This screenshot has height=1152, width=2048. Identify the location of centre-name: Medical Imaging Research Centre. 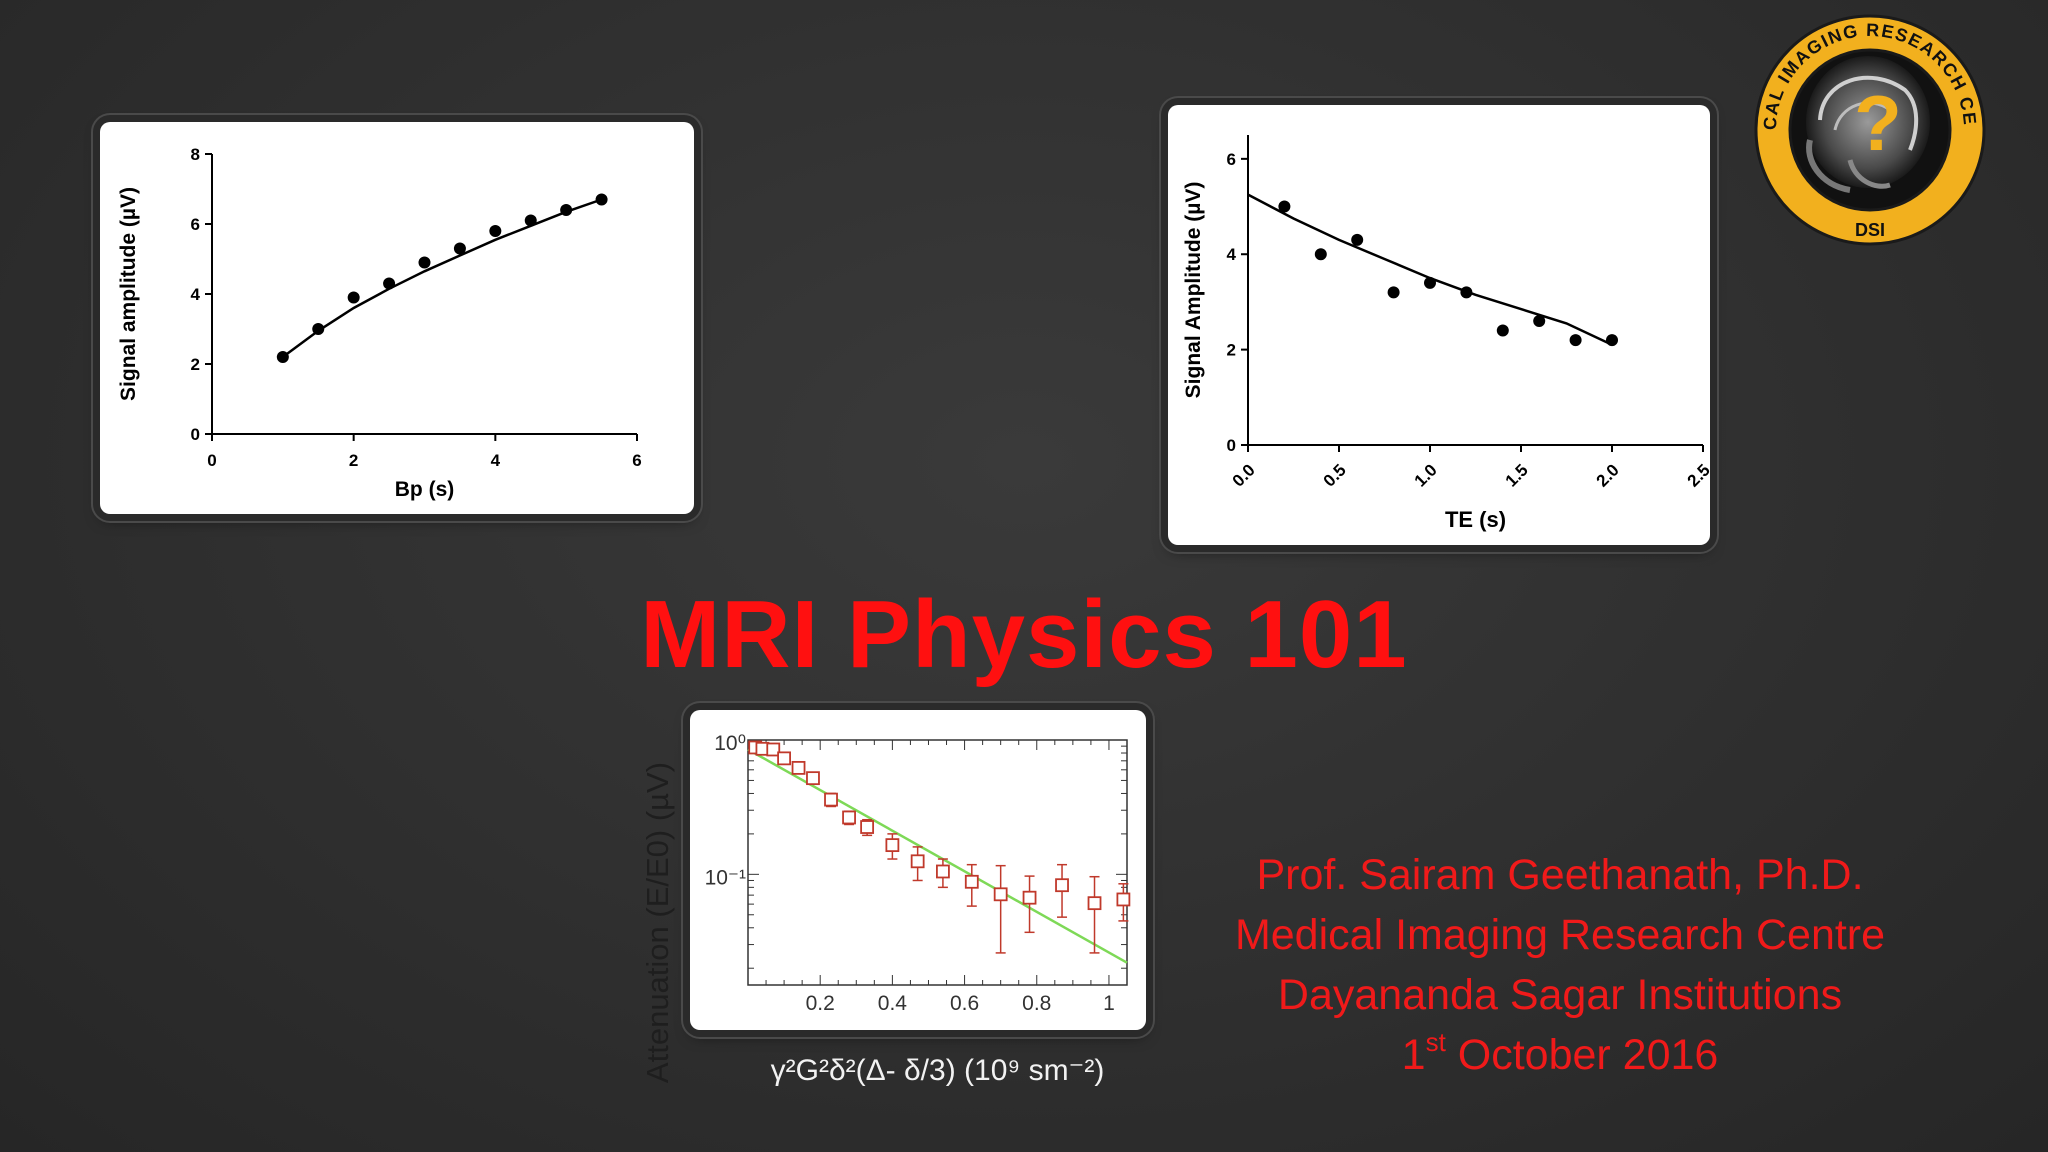
(1560, 935).